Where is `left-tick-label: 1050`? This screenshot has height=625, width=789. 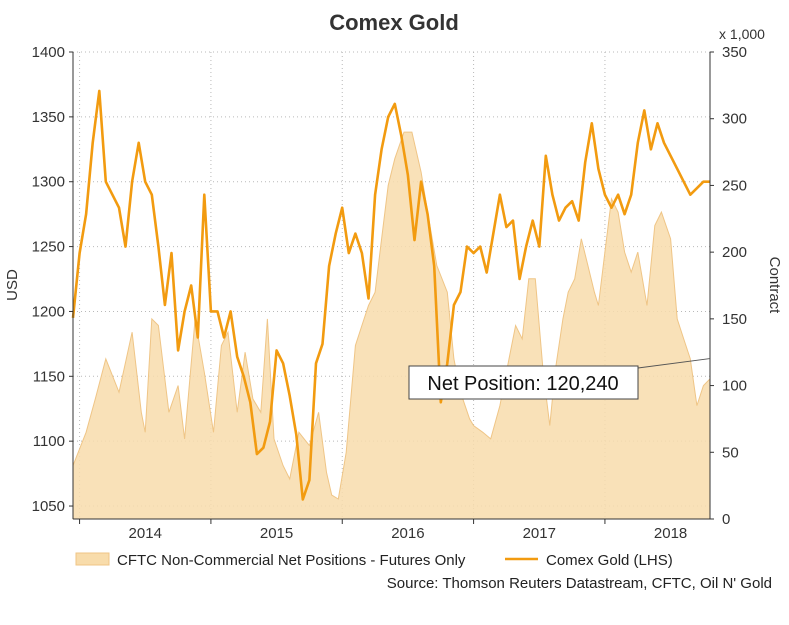
left-tick-label: 1050 is located at coordinates (48, 506).